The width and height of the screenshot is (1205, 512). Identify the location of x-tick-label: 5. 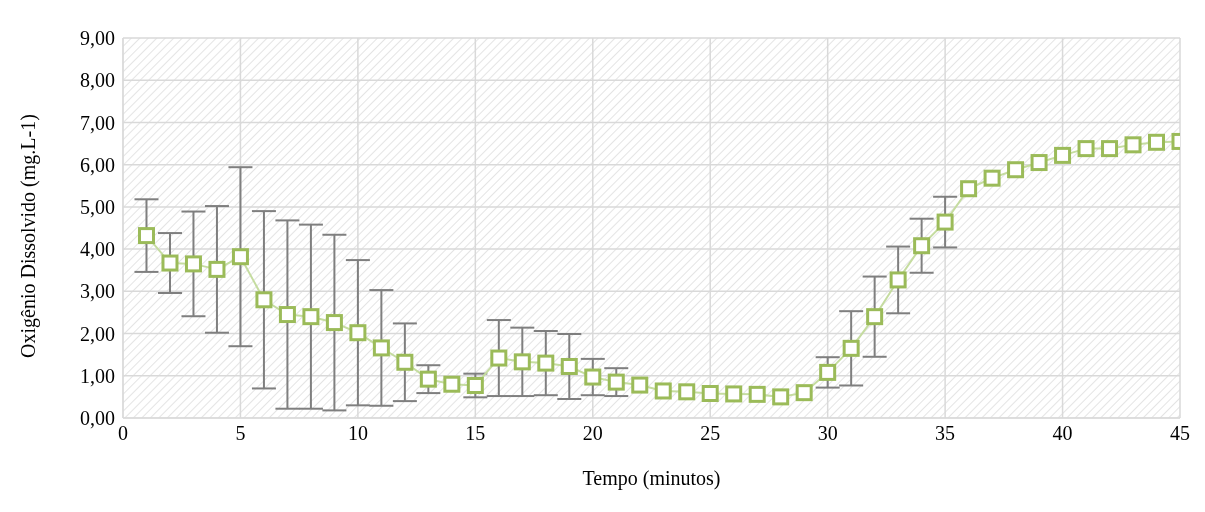
(240, 433).